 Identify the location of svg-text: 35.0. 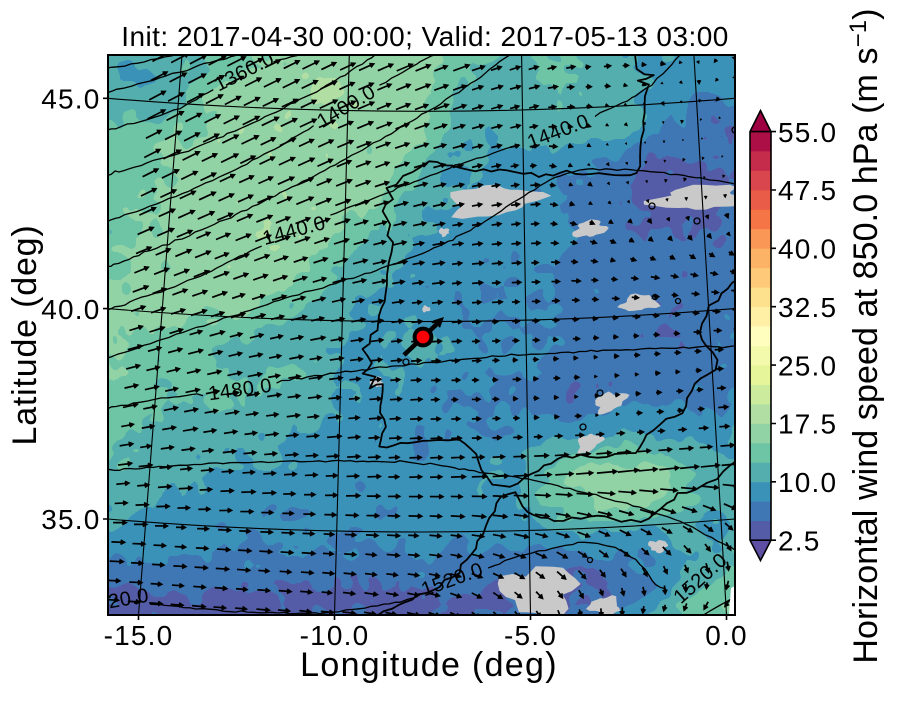
(70, 519).